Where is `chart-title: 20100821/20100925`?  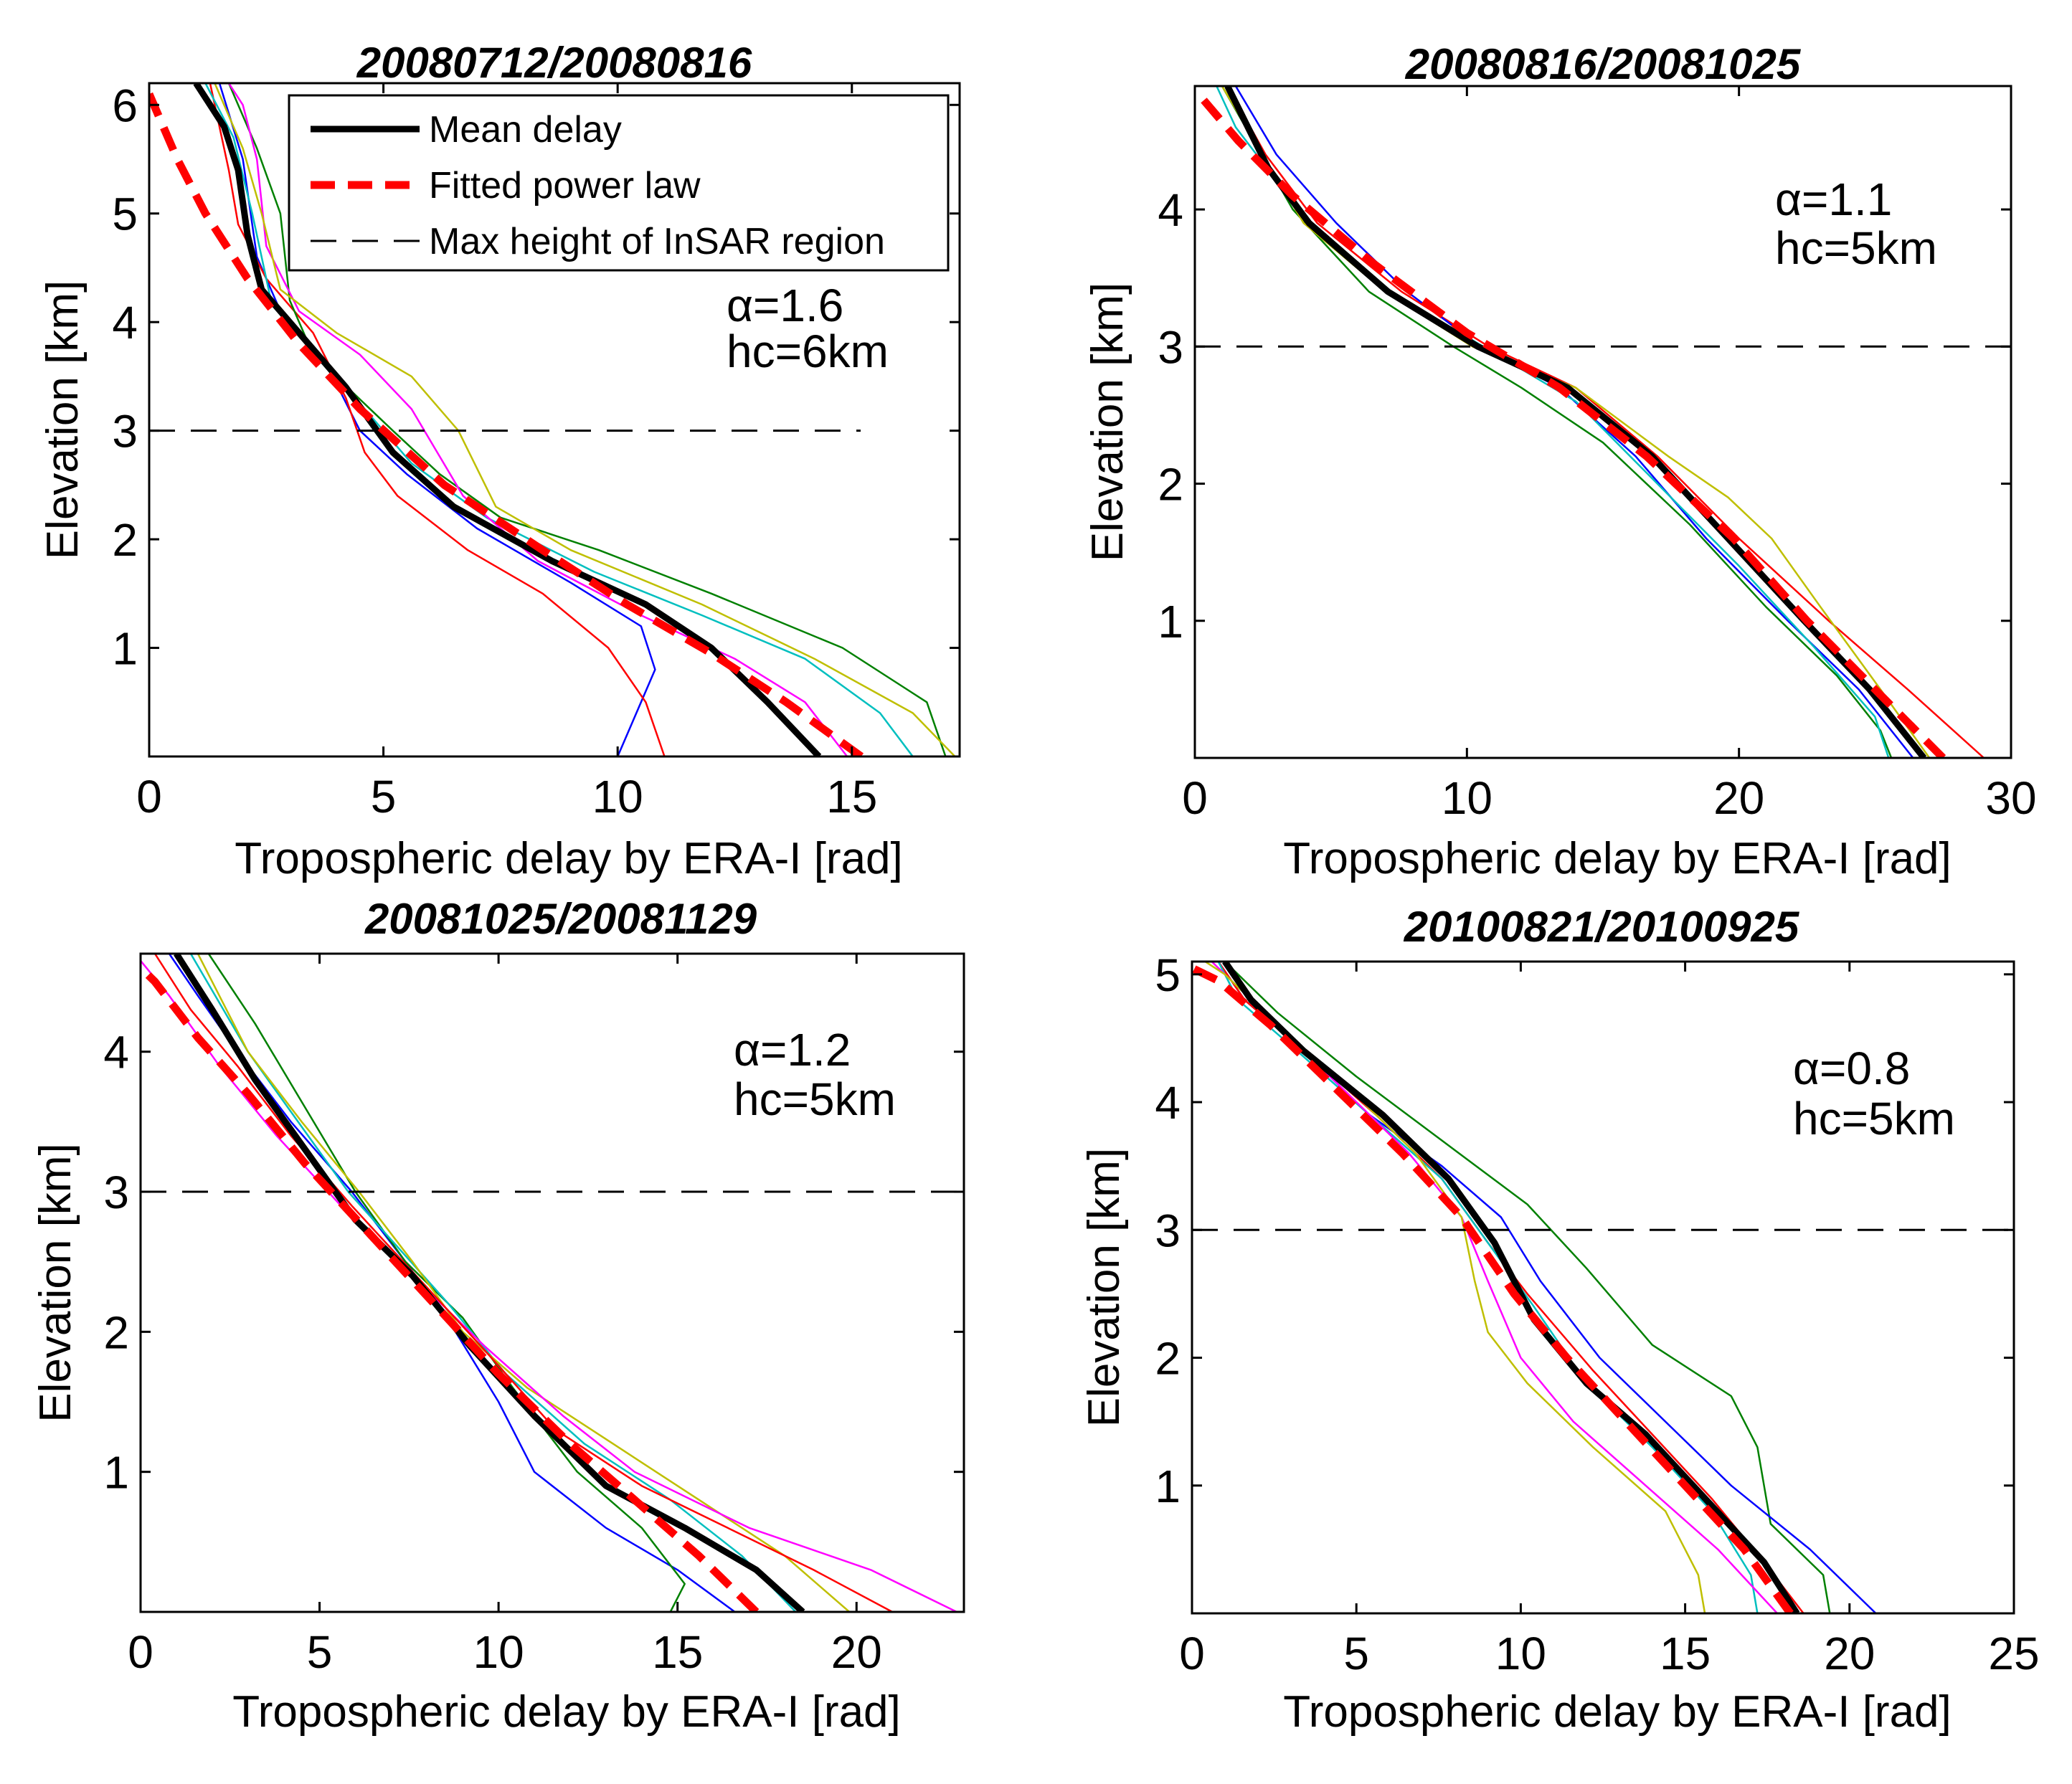
chart-title: 20100821/20100925 is located at coordinates (1602, 927).